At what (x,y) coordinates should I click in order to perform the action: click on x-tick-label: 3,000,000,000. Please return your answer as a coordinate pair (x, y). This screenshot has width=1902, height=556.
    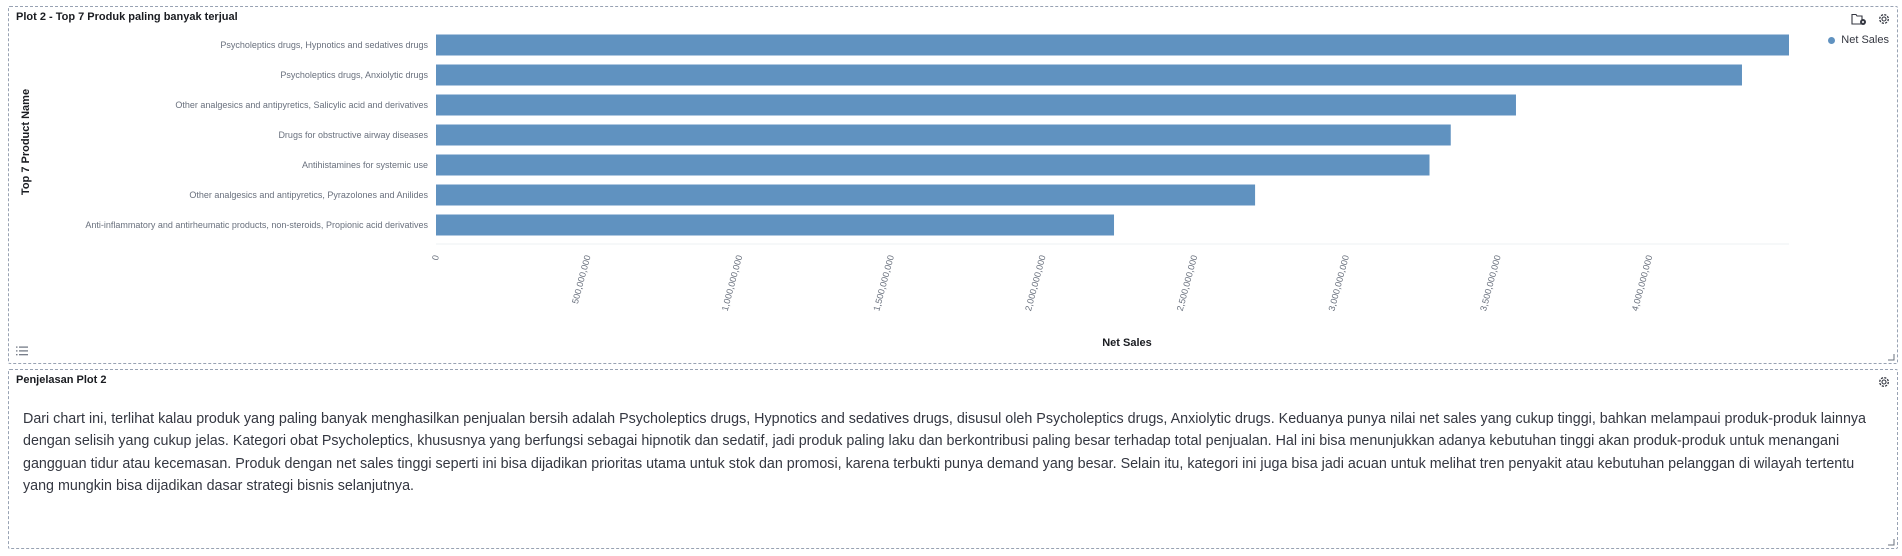
    Looking at the image, I should click on (1338, 283).